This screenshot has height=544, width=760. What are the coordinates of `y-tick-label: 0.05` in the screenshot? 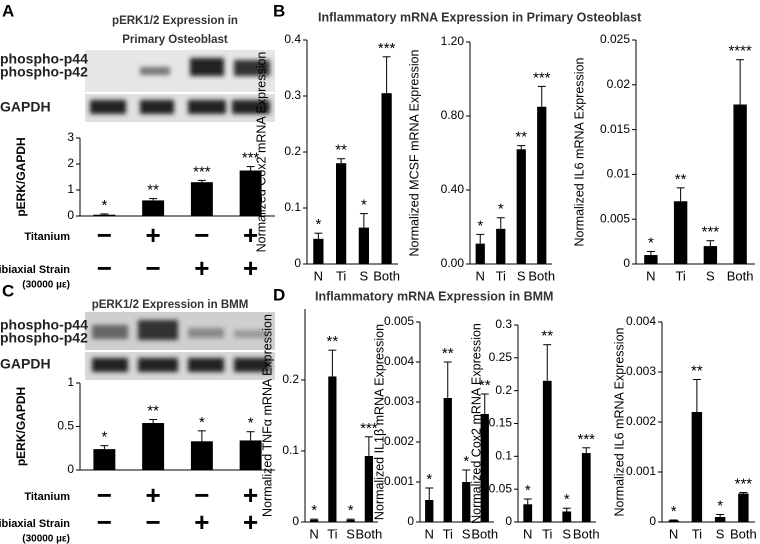 It's located at (501, 488).